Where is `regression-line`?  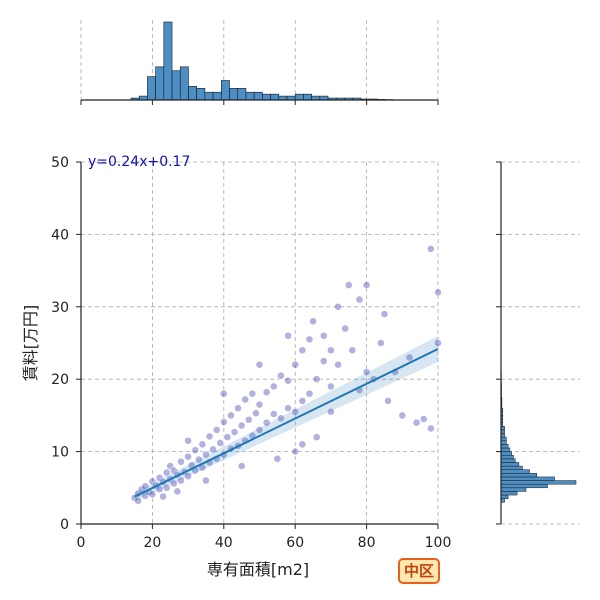
regression-line is located at coordinates (286, 423).